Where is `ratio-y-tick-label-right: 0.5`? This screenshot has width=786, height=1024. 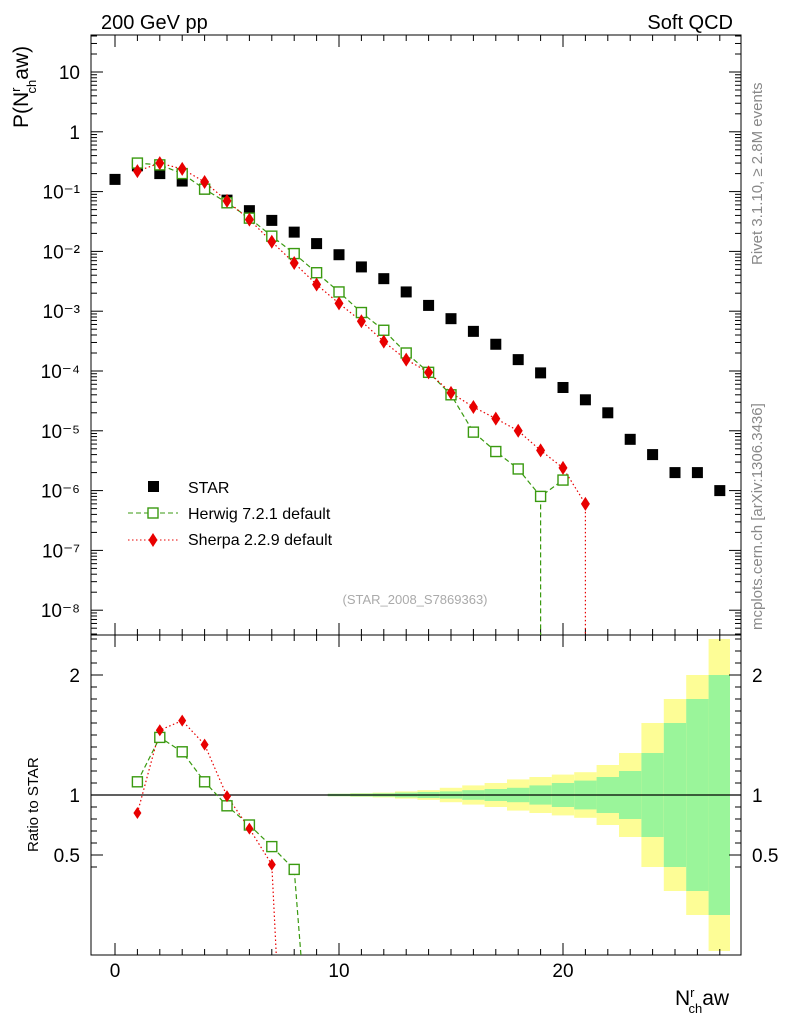
ratio-y-tick-label-right: 0.5 is located at coordinates (765, 856).